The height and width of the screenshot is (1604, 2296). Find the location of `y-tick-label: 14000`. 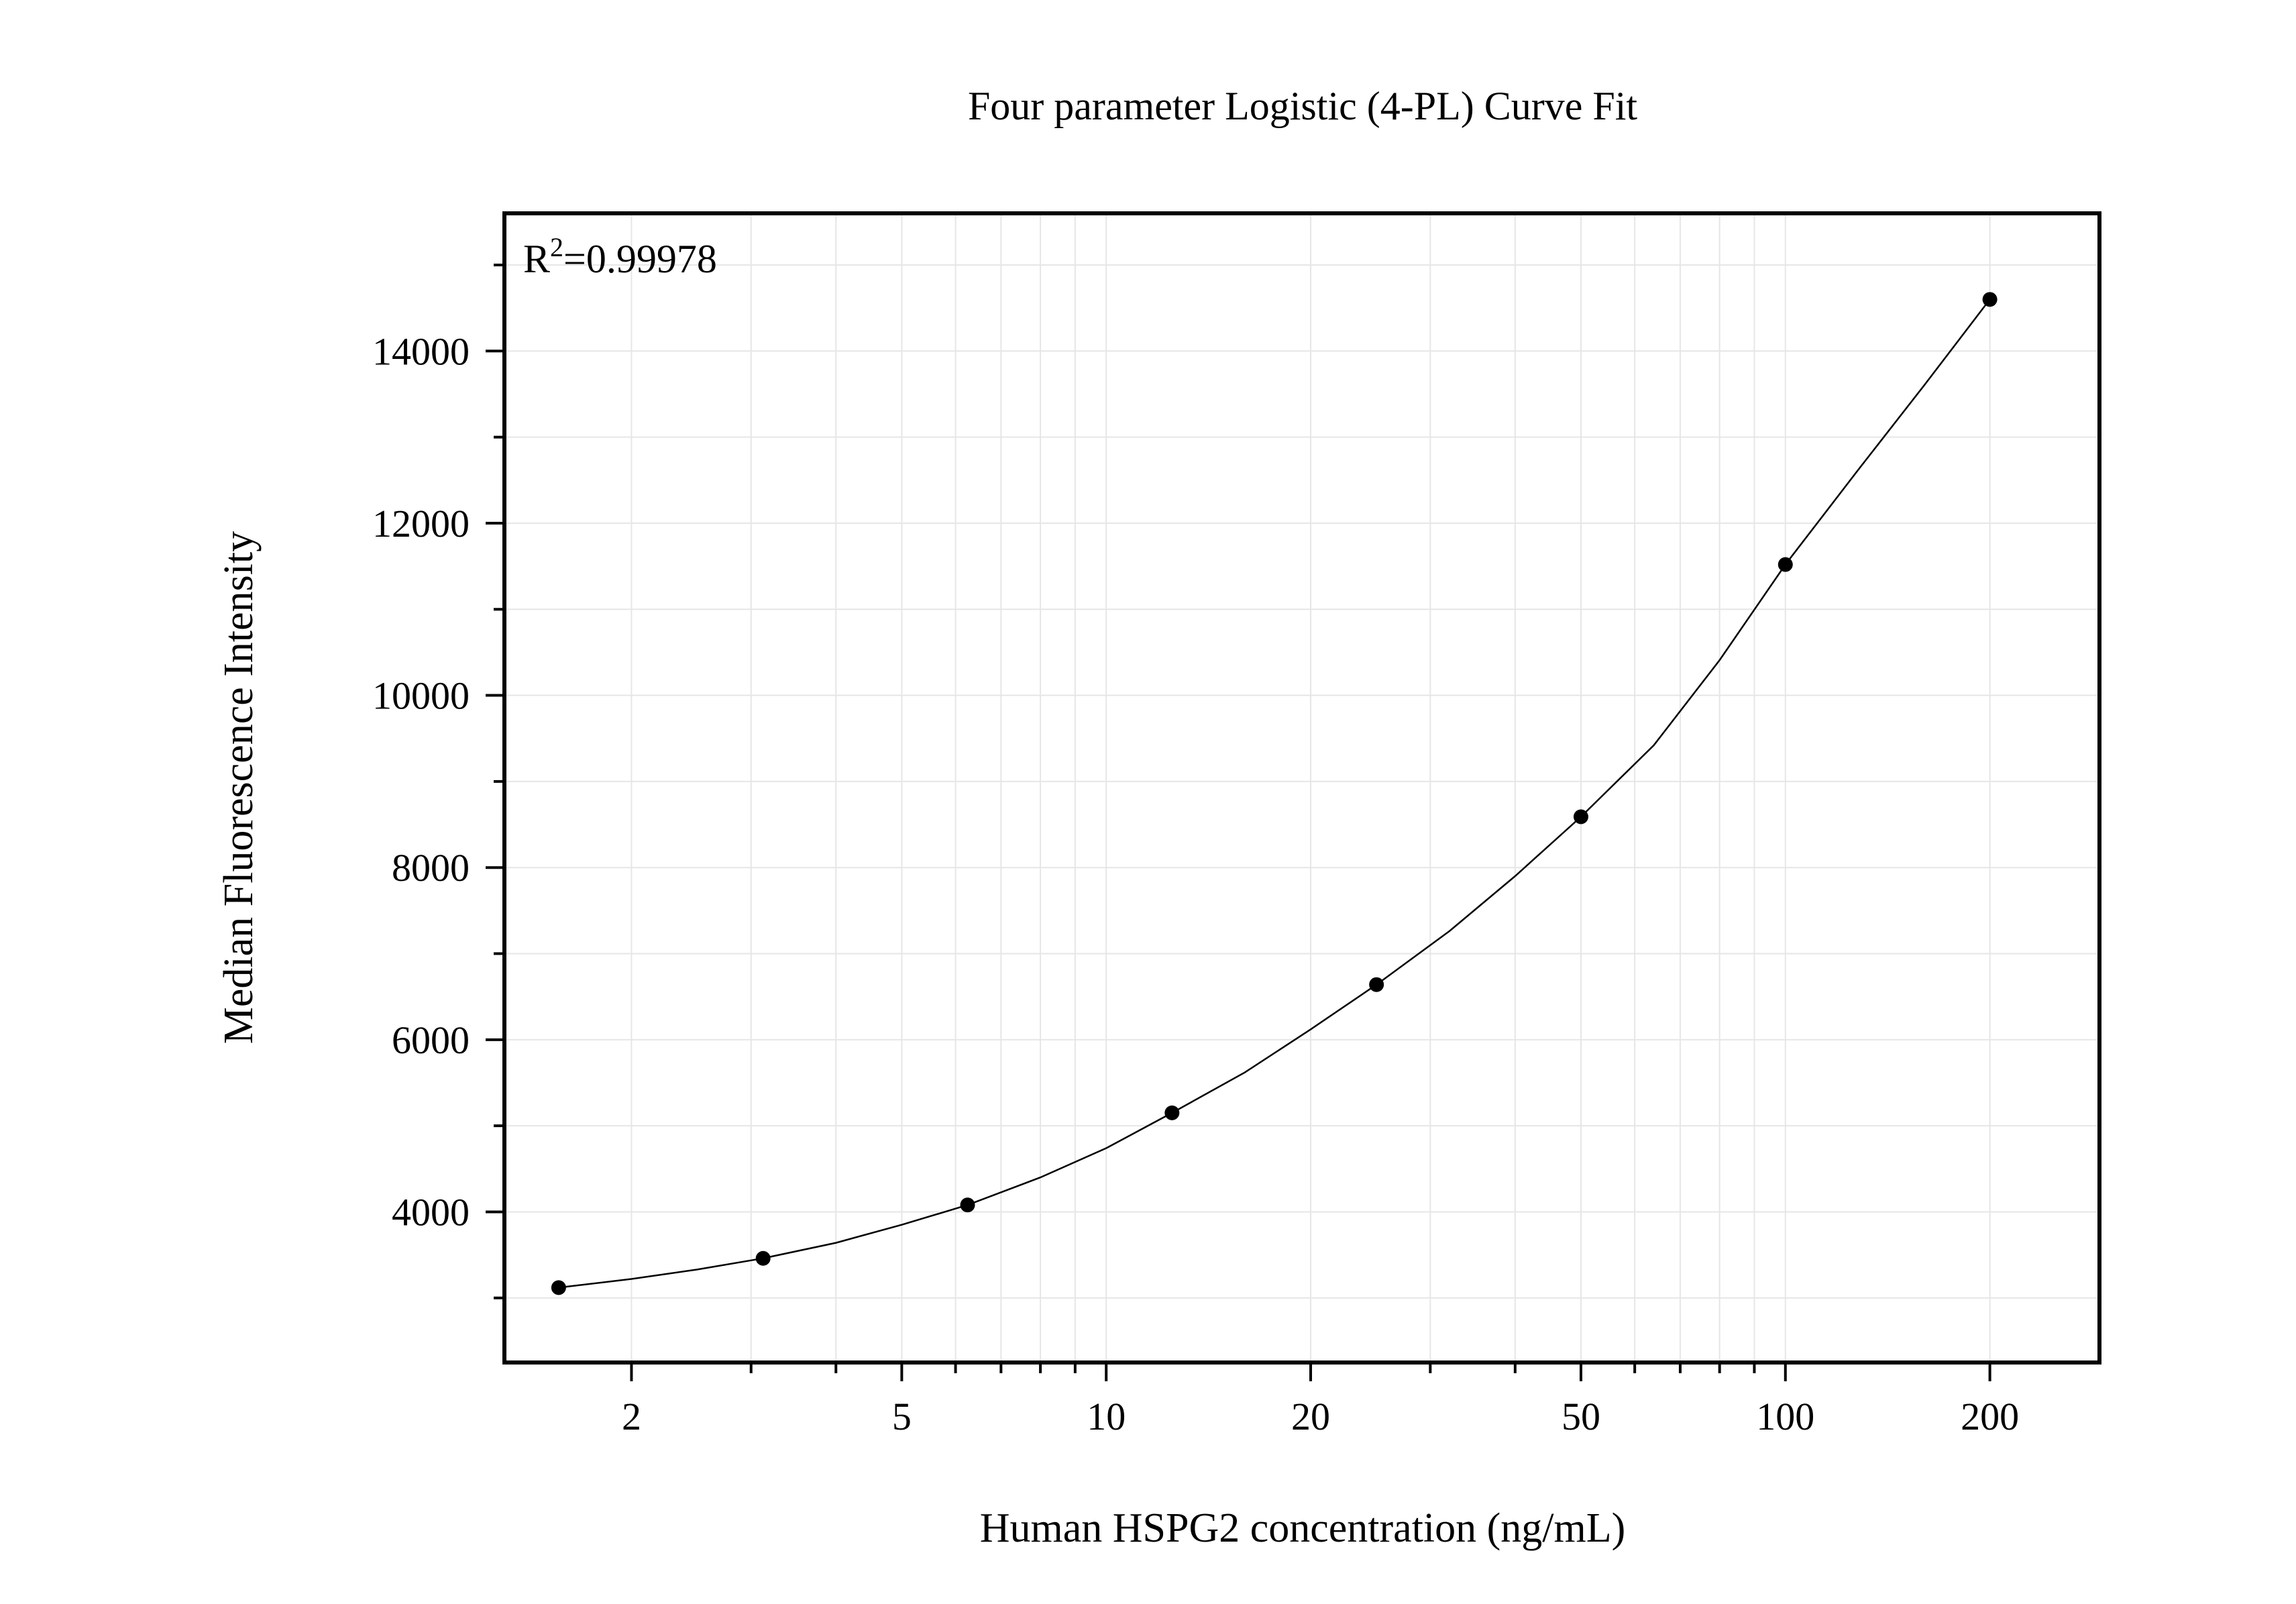

y-tick-label: 14000 is located at coordinates (421, 351).